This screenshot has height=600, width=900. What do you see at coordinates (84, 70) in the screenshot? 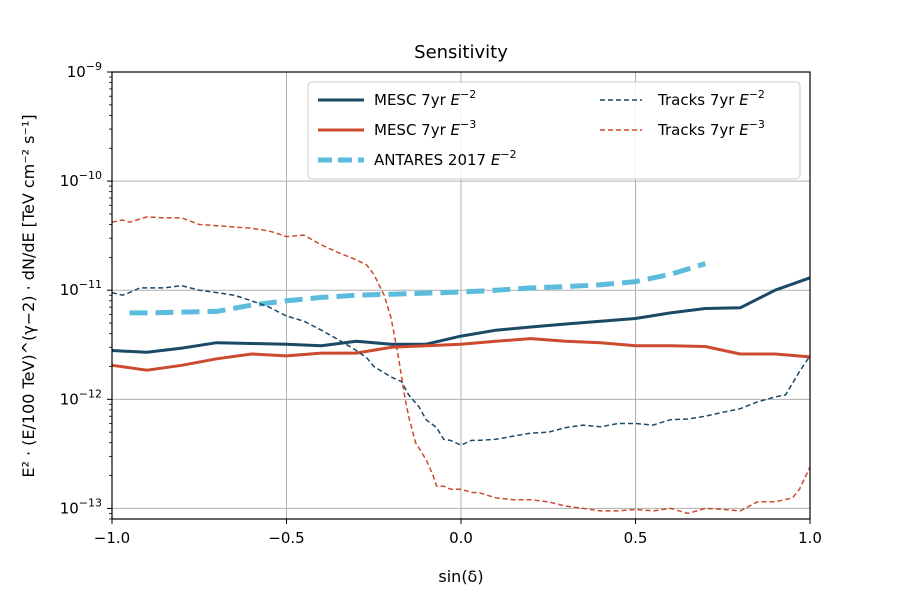
I see `y-tick-label: 10−9` at bounding box center [84, 70].